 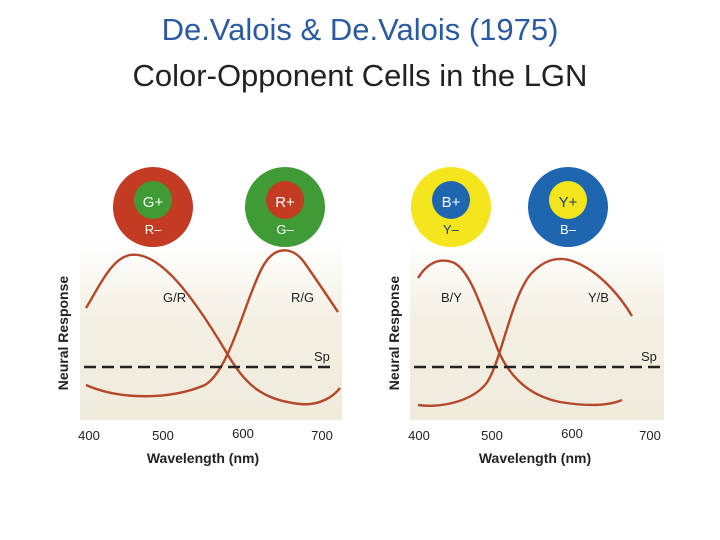 I want to click on cell-surround-label: R–, so click(x=153, y=229).